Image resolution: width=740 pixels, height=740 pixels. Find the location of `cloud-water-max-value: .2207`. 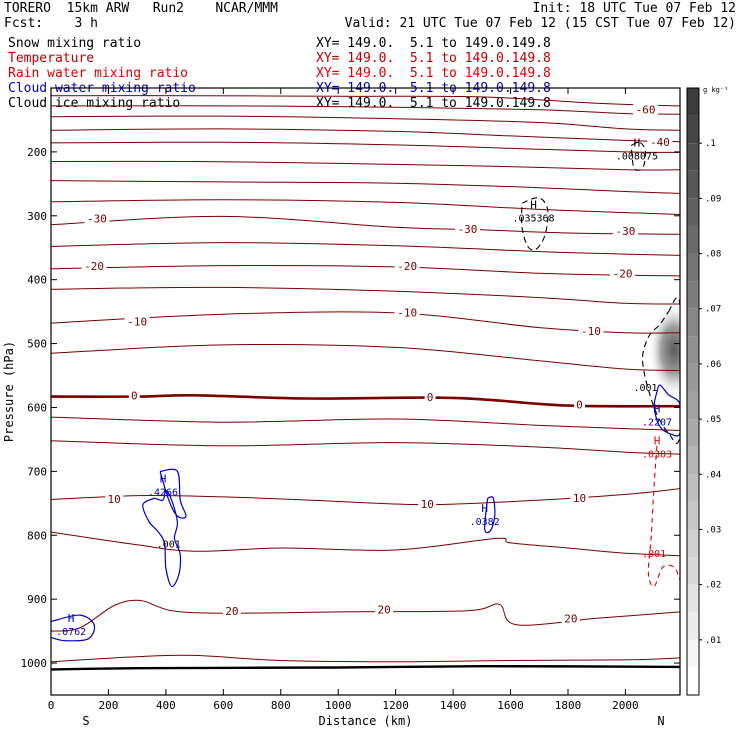

cloud-water-max-value: .2207 is located at coordinates (657, 422).